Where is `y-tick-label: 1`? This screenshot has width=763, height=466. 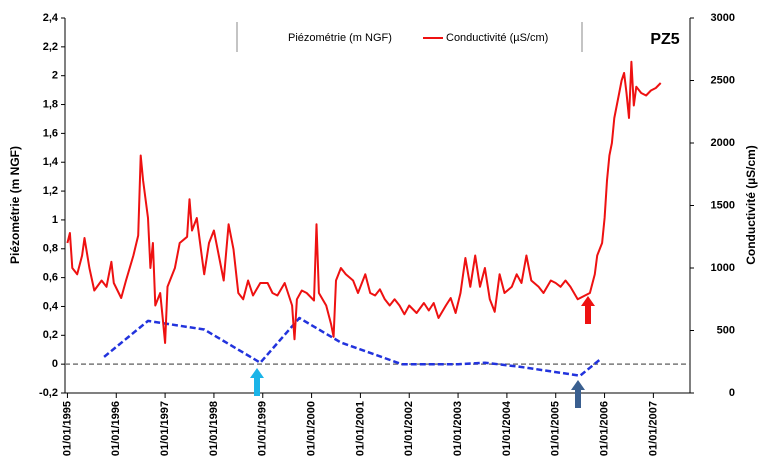 y-tick-label: 1 is located at coordinates (55, 220).